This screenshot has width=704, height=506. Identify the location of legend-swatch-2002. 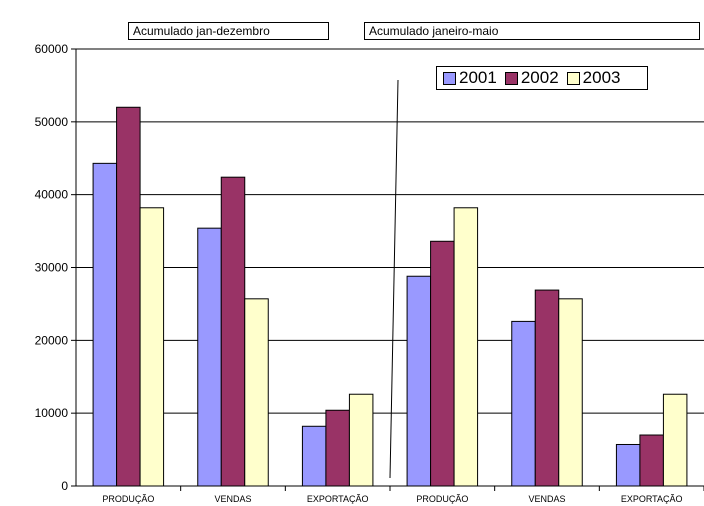
(511, 78).